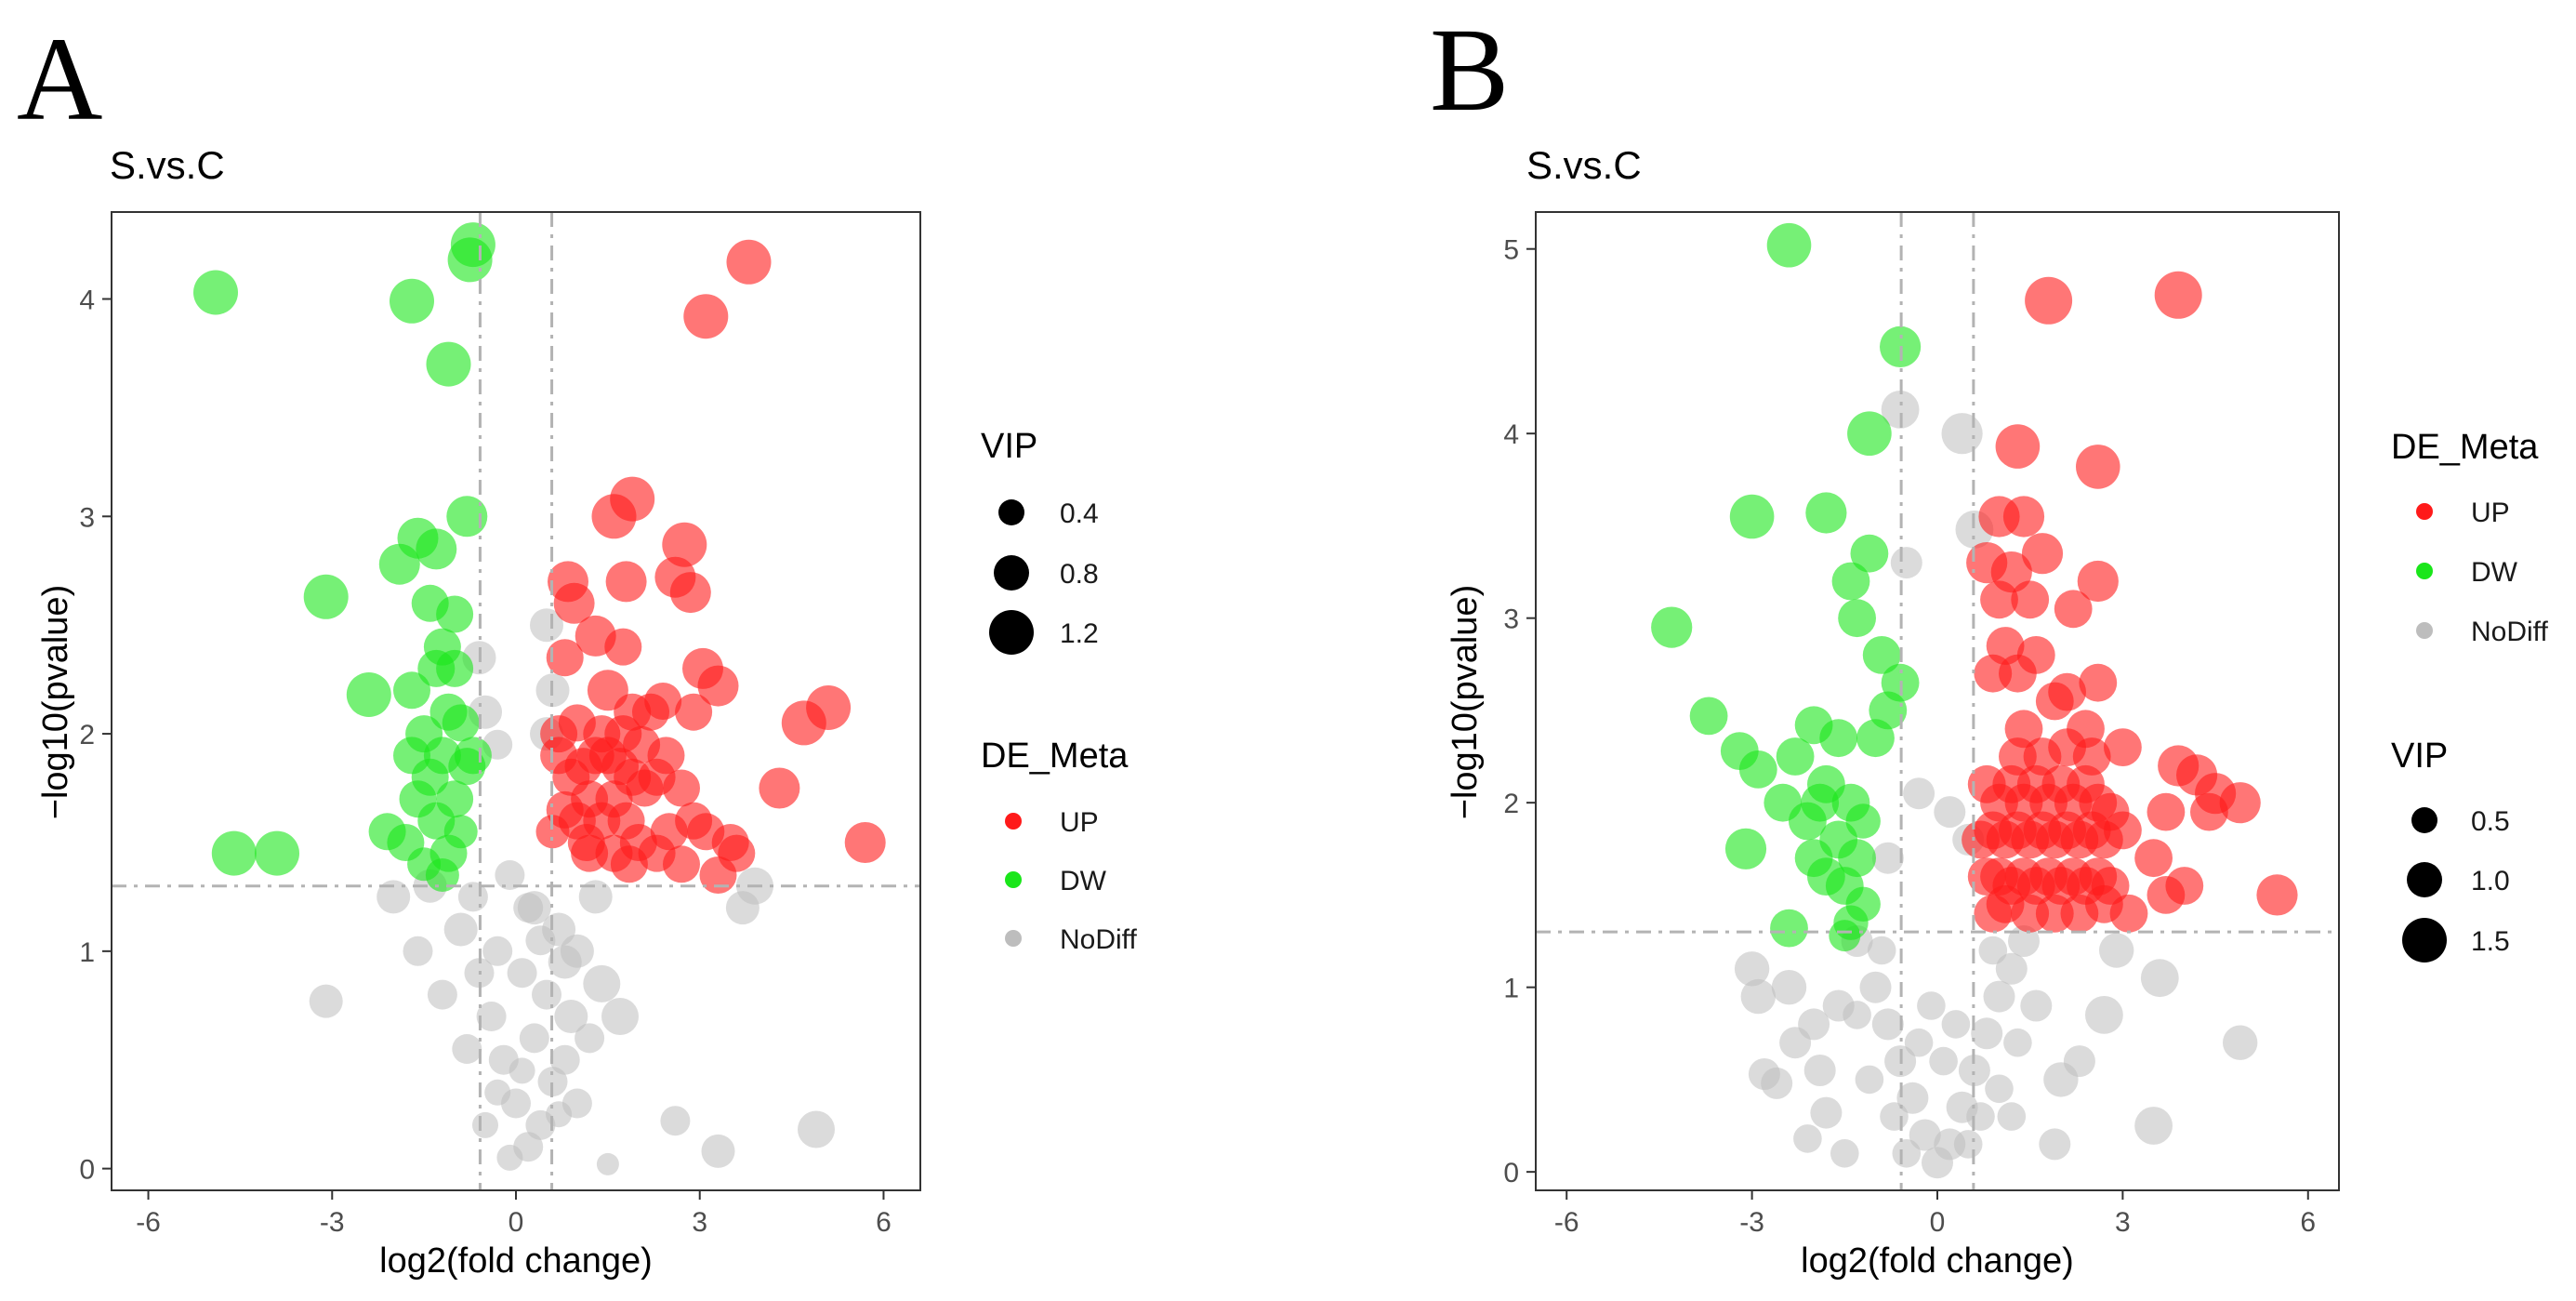 Image resolution: width=2576 pixels, height=1301 pixels. What do you see at coordinates (1079, 513) in the screenshot?
I see `panel-a-vip-legend-label-1: 0.4` at bounding box center [1079, 513].